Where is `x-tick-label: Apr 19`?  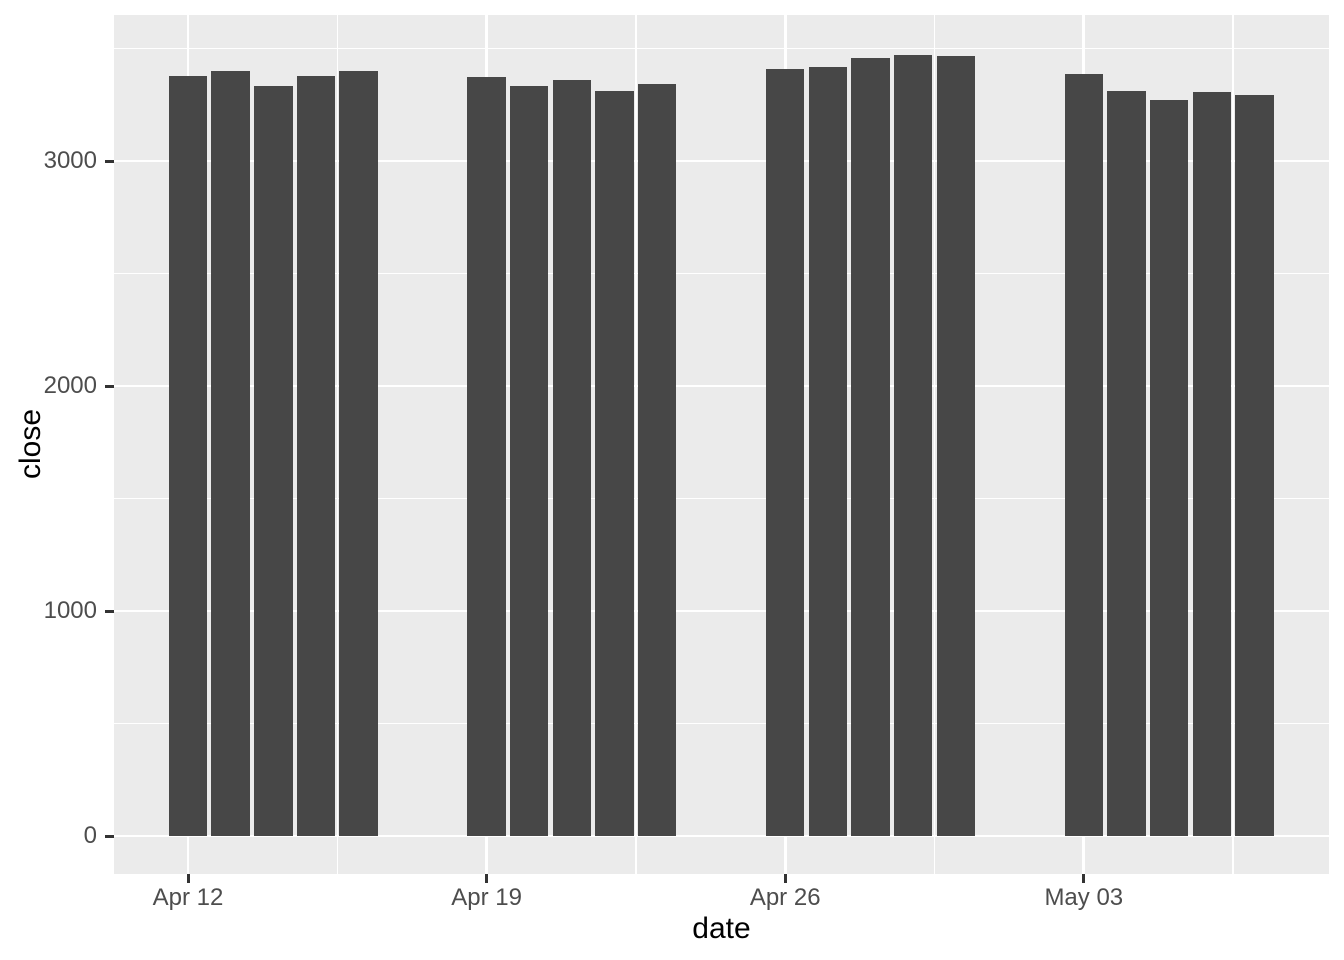 x-tick-label: Apr 19 is located at coordinates (486, 897).